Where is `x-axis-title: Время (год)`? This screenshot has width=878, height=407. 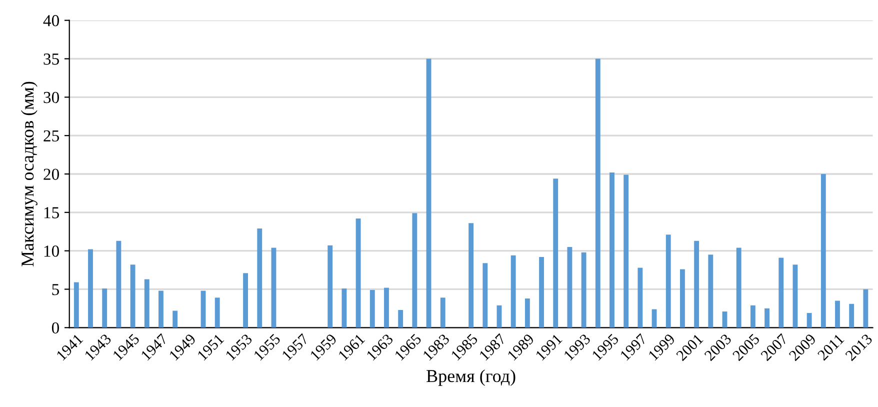
x-axis-title: Время (год) is located at coordinates (471, 377).